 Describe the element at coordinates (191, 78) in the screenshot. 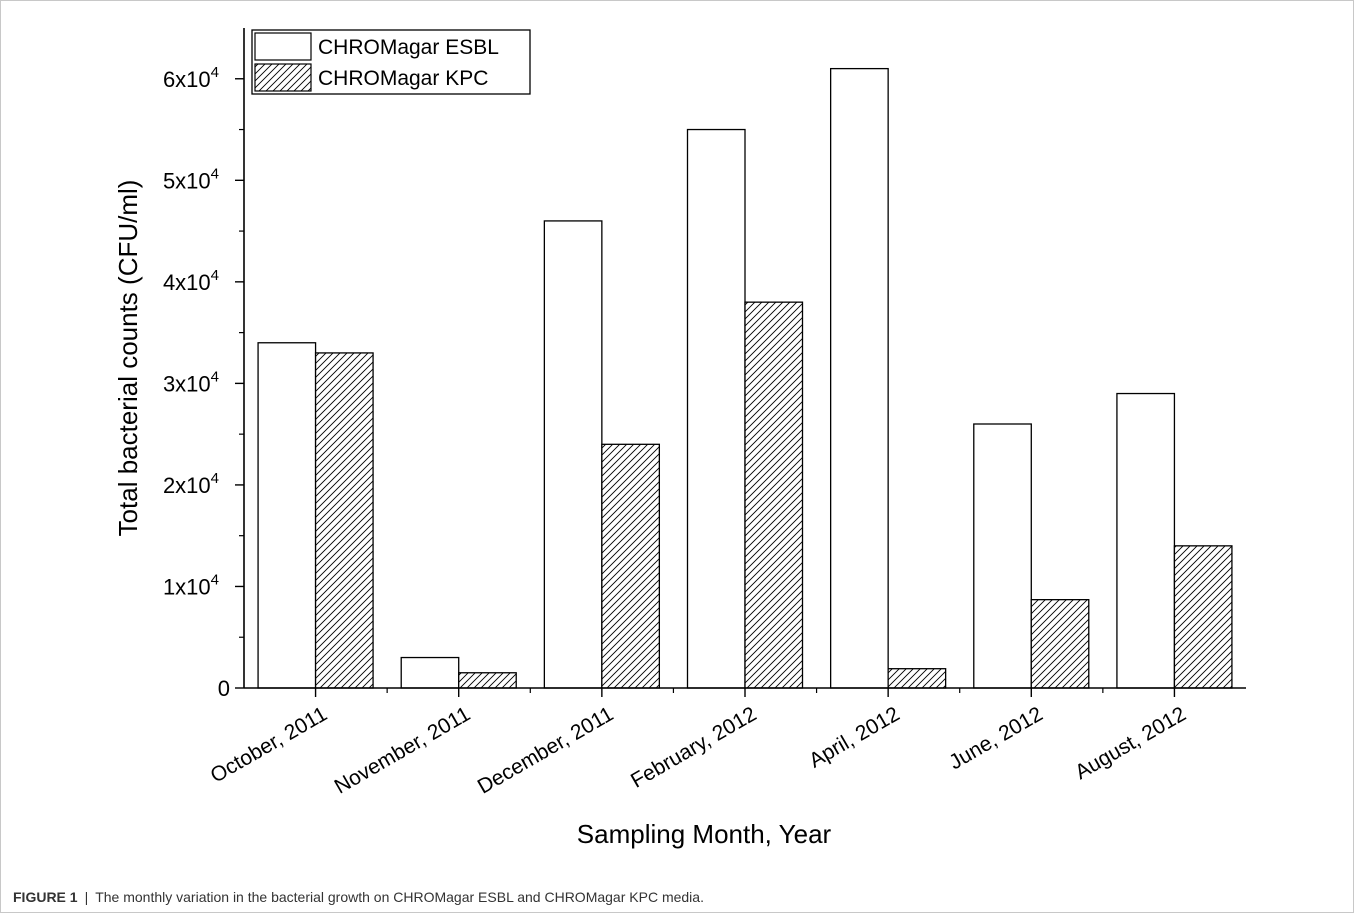

I see `y-tick-label-6: 6x10⁴` at that location.